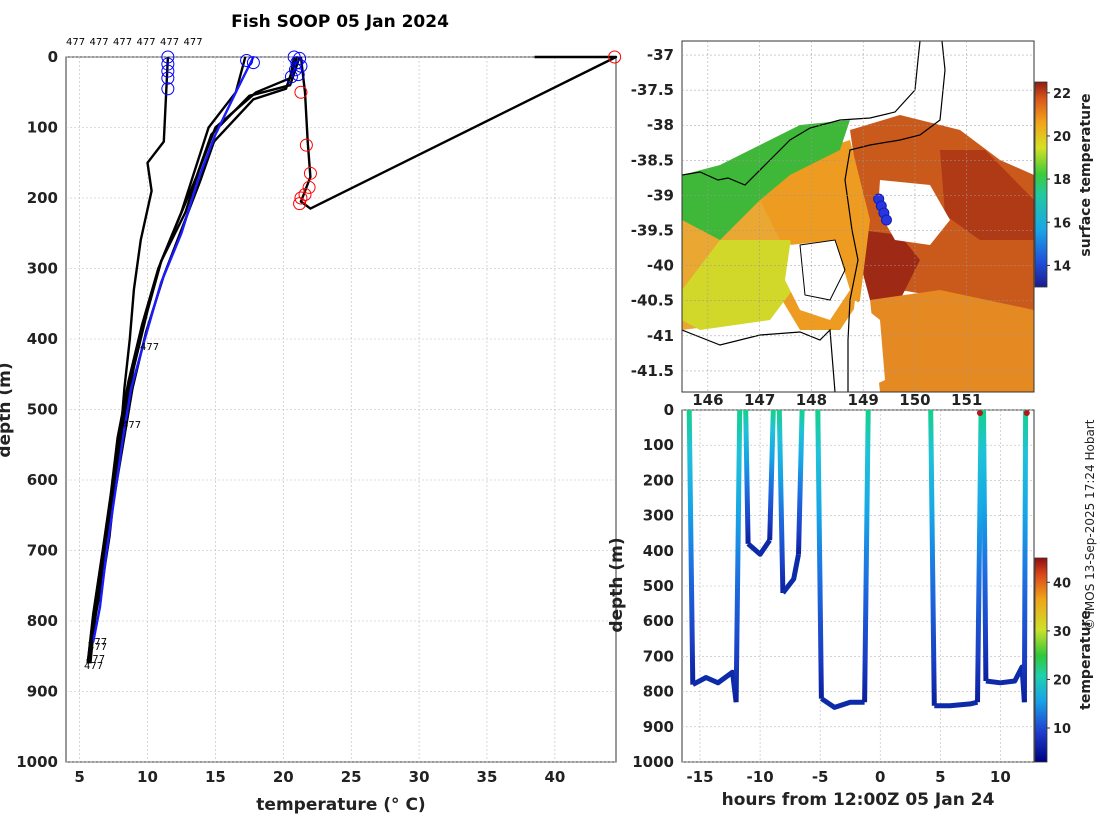 Image resolution: width=1100 pixels, height=820 pixels. What do you see at coordinates (796, 100) in the screenshot?
I see `cloud-mask-north` at bounding box center [796, 100].